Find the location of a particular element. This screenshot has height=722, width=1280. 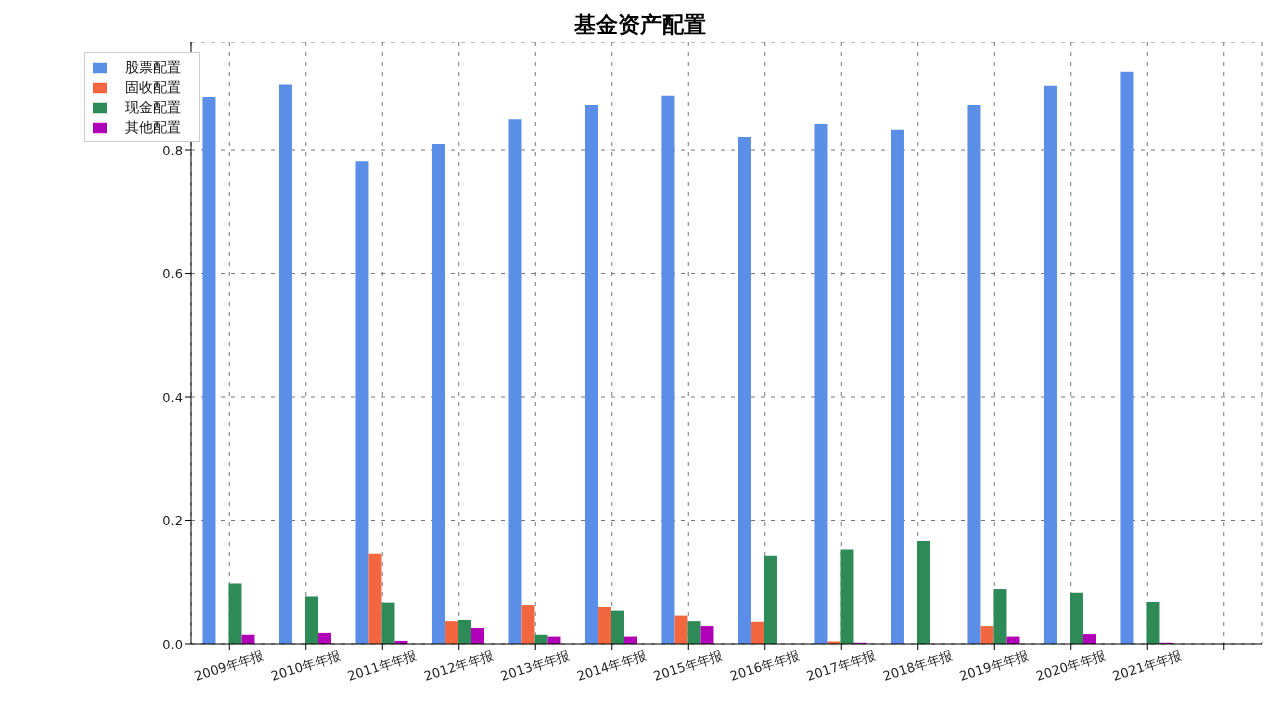

legend-label: 现金配置 is located at coordinates (153, 107).